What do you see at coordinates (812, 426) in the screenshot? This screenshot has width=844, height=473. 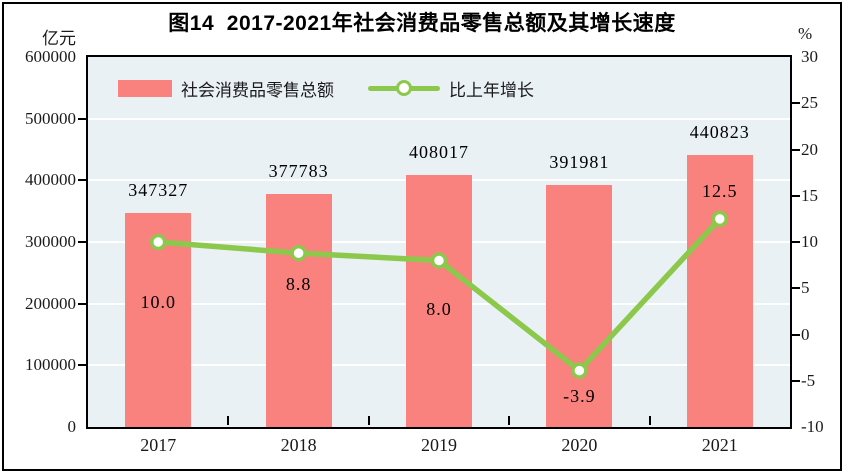 I see `right-axis-tick-label: -10` at bounding box center [812, 426].